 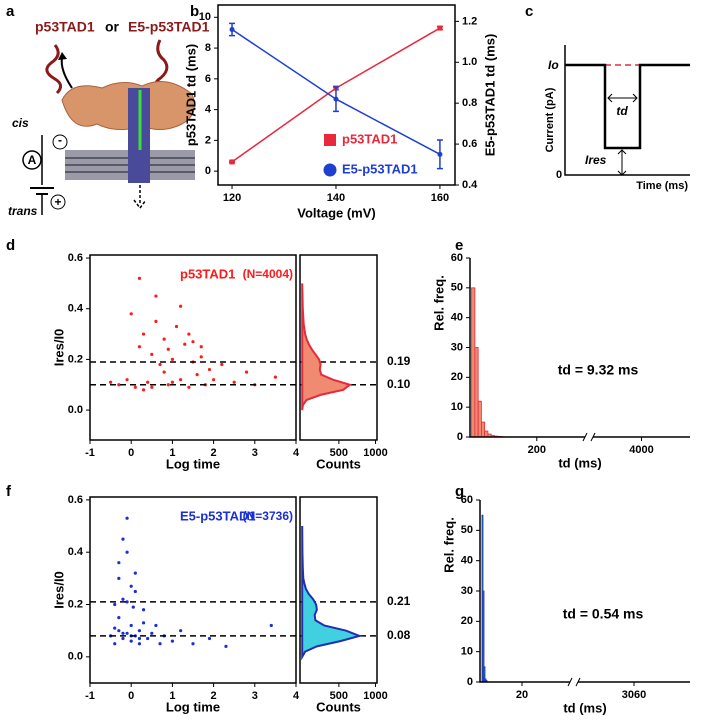 What do you see at coordinates (57, 202) in the screenshot?
I see `electrode-sign: +` at bounding box center [57, 202].